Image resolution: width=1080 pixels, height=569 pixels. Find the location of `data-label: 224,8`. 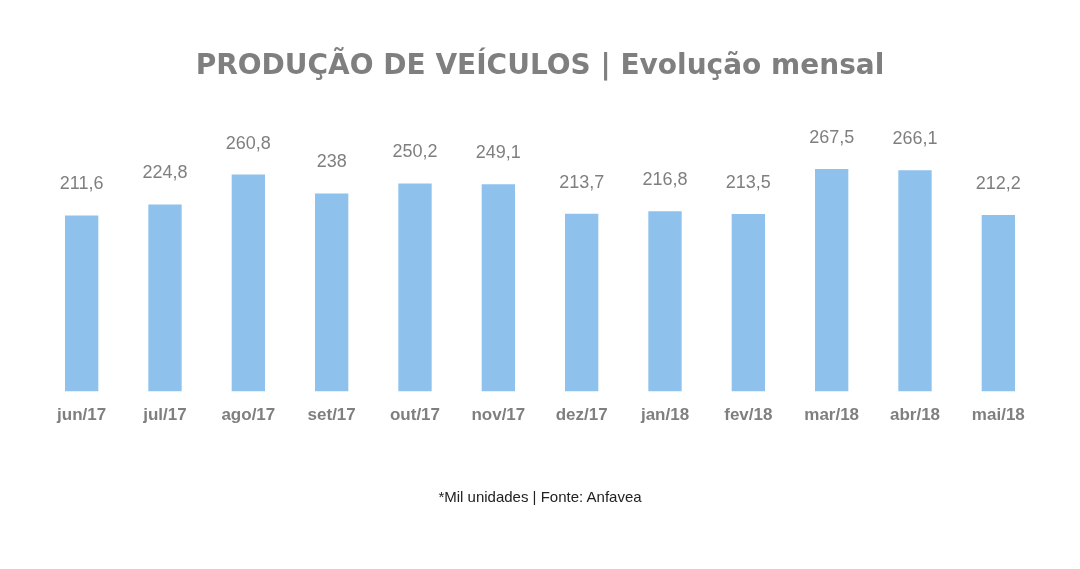

data-label: 224,8 is located at coordinates (165, 172).